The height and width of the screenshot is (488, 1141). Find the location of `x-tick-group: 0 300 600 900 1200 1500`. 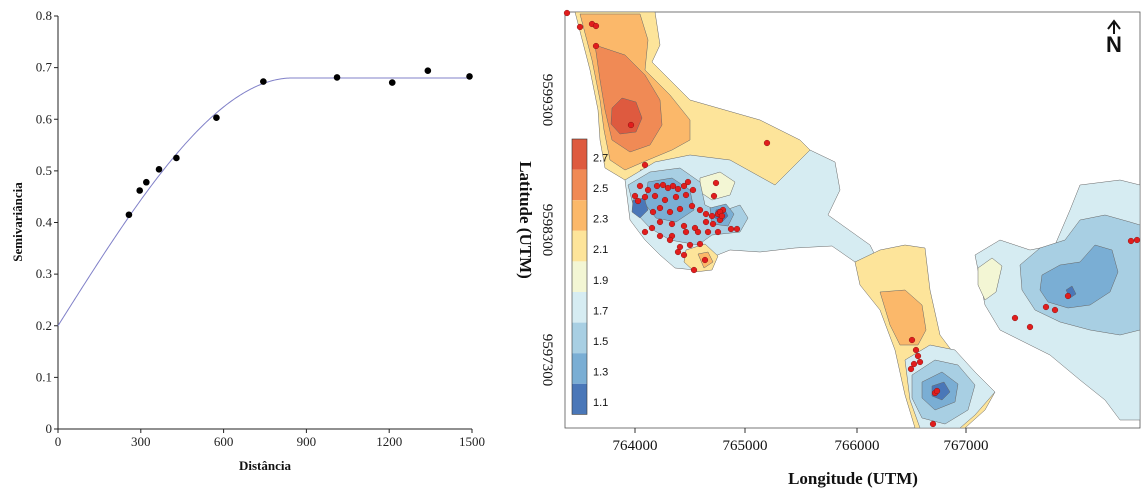

x-tick-group: 0 300 600 900 1200 1500 is located at coordinates (270, 439).